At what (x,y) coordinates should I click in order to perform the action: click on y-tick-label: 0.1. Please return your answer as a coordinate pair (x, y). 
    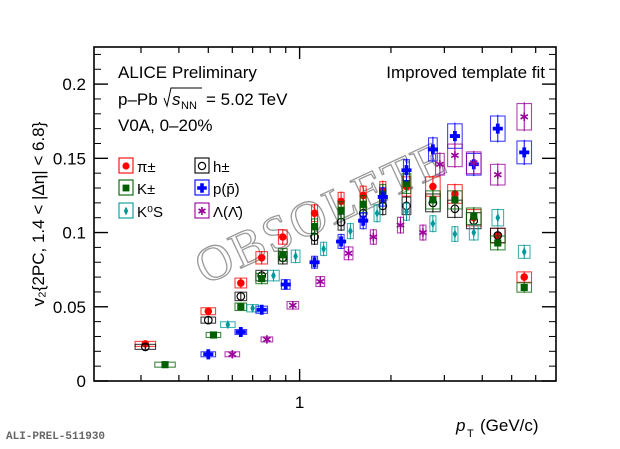
    Looking at the image, I should click on (74, 233).